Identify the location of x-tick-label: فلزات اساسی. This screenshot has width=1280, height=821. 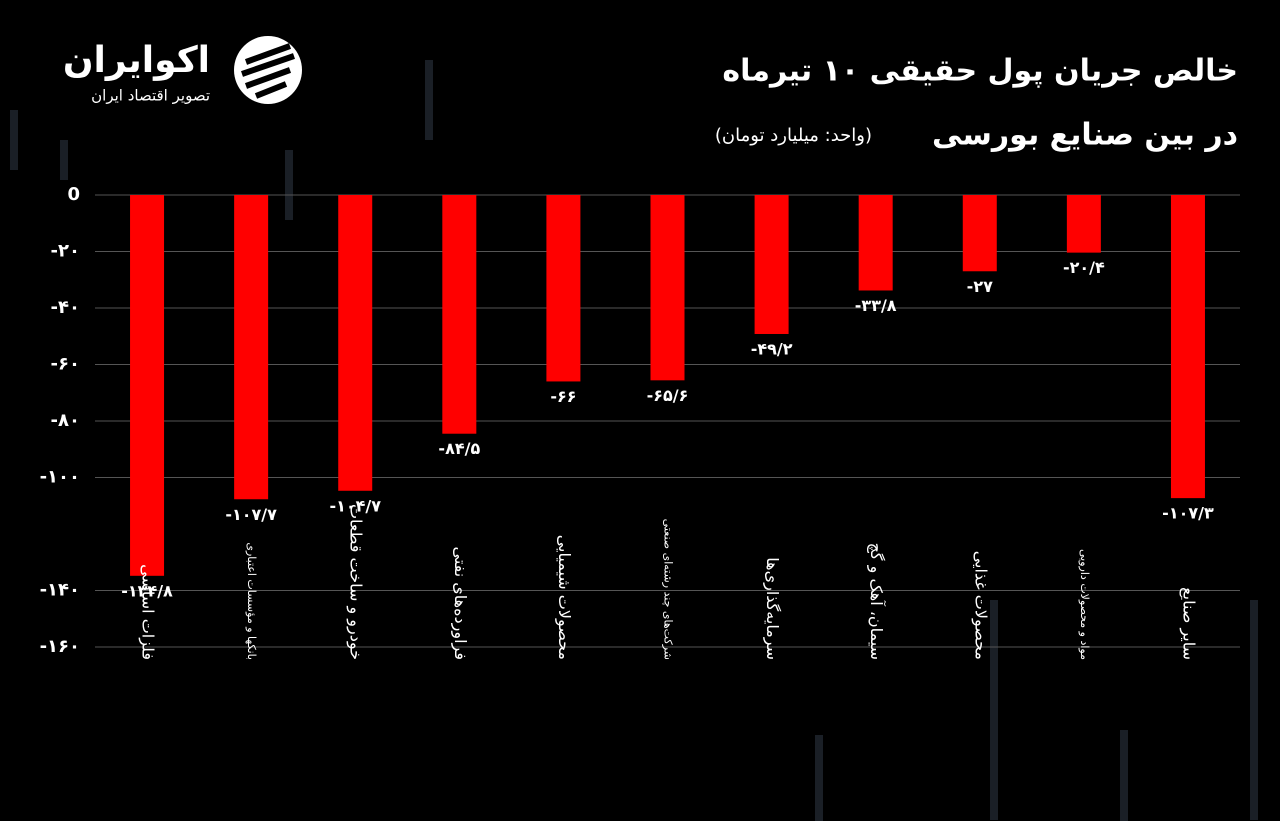
(148, 612).